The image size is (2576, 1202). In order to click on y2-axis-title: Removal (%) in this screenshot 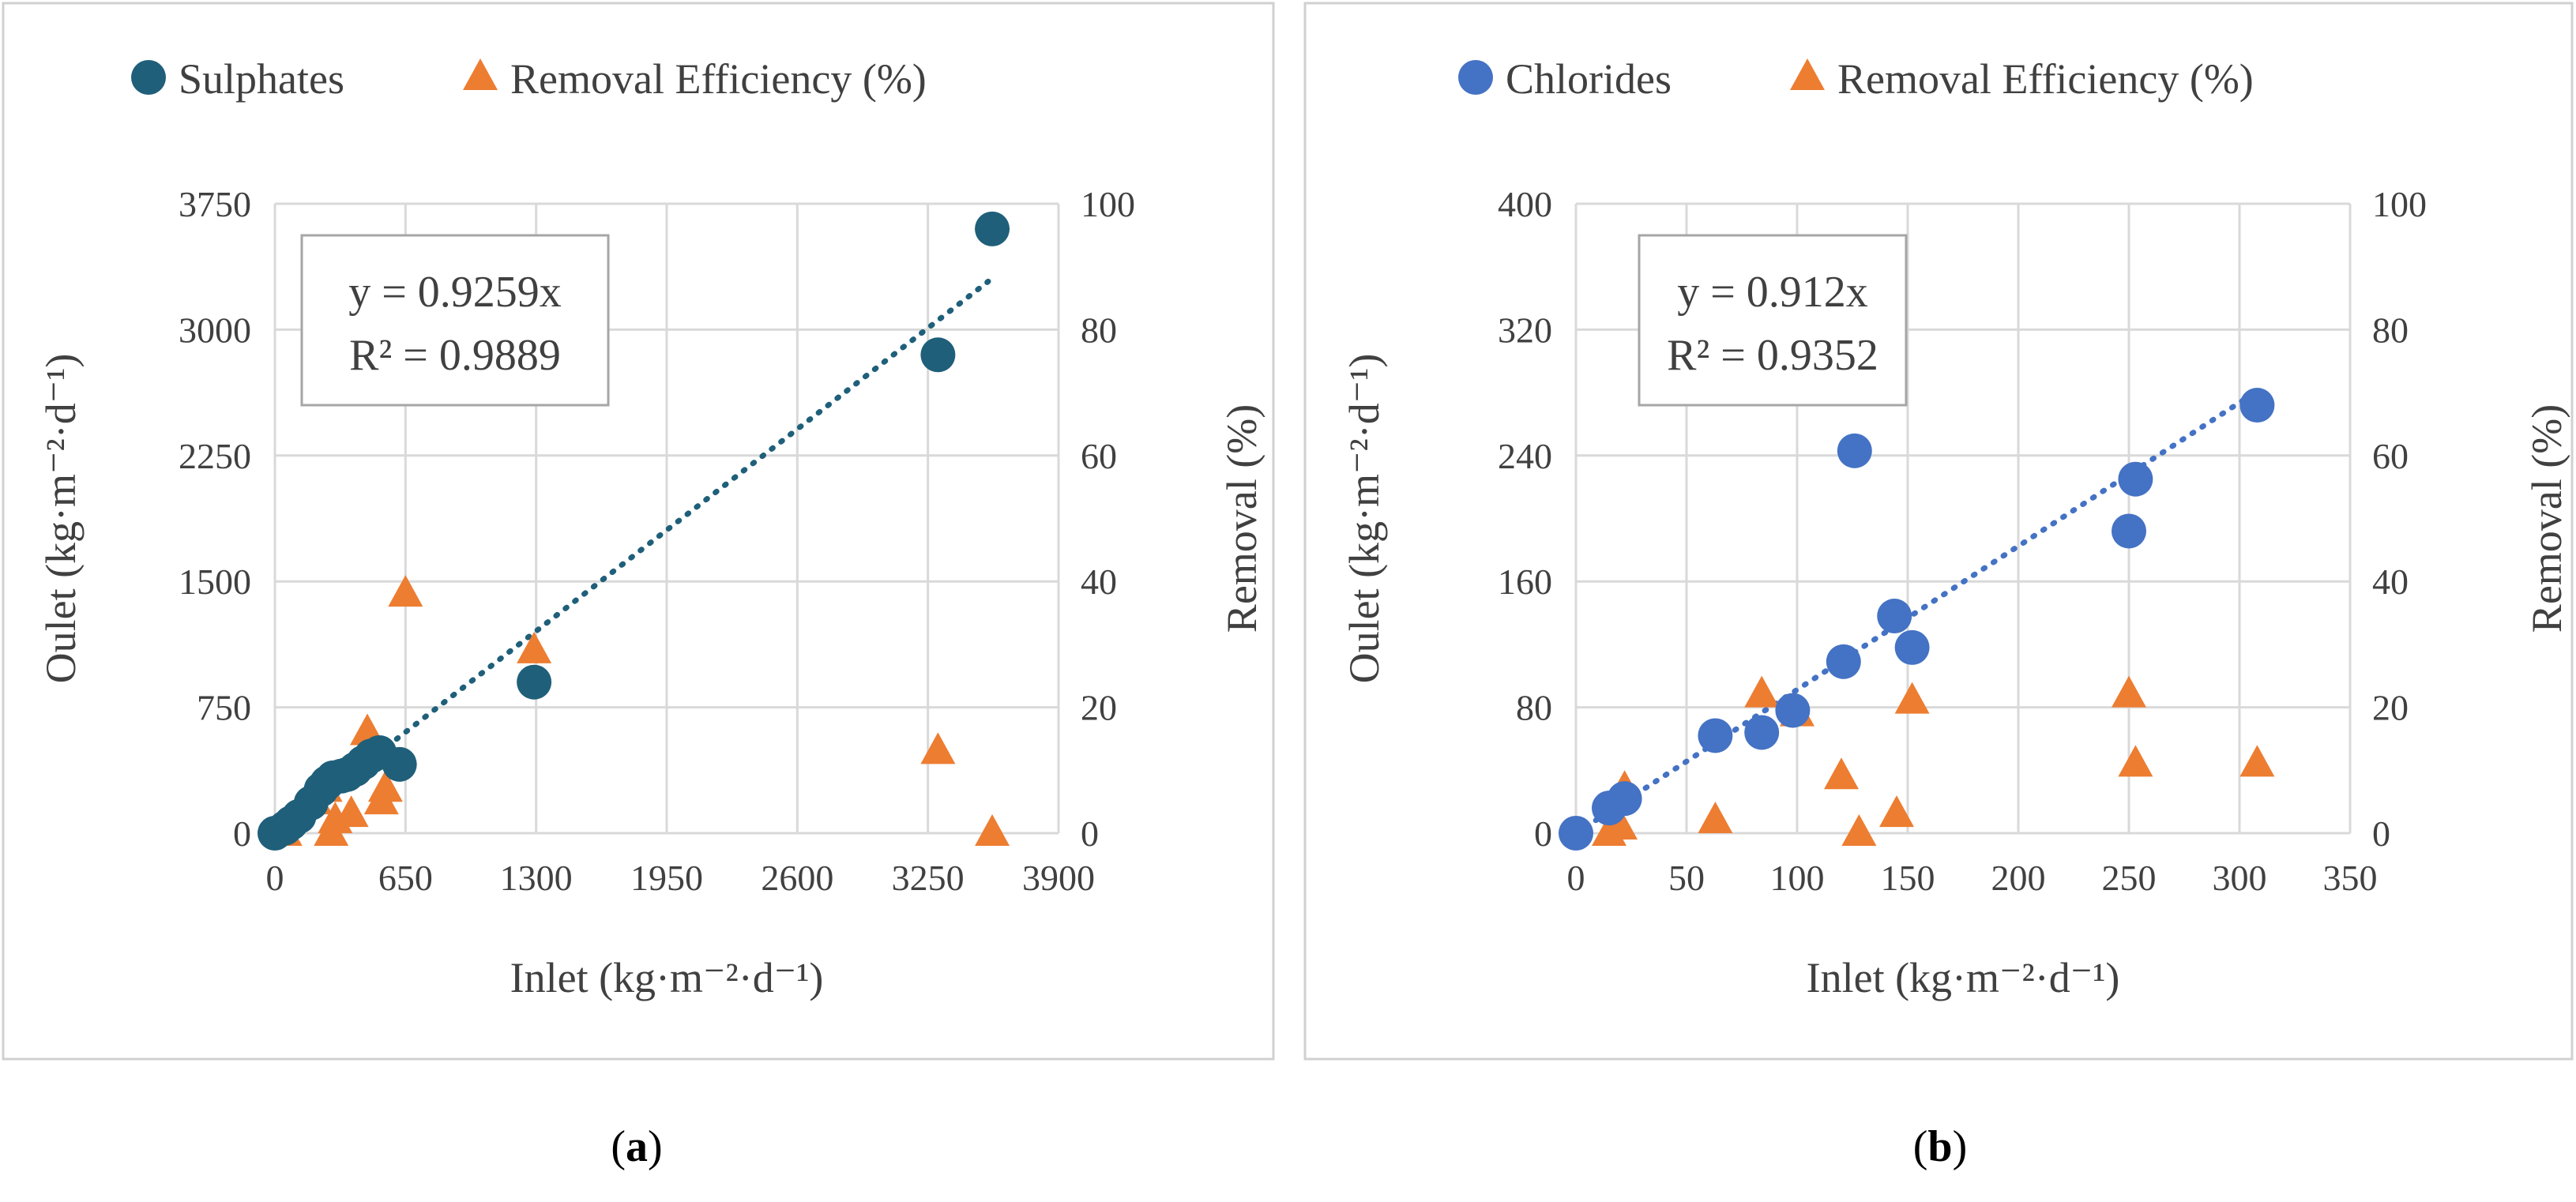, I will do `click(1241, 518)`.